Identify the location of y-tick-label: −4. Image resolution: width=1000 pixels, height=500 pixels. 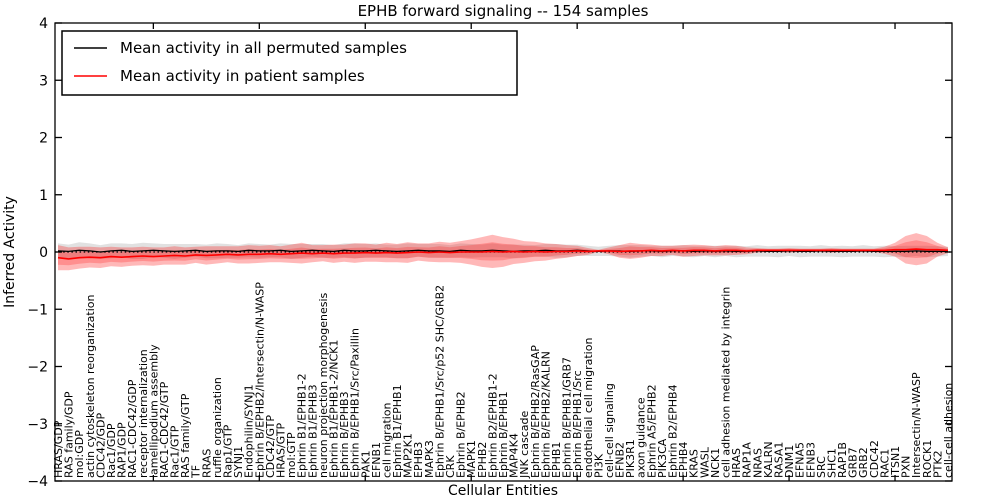
(37, 482).